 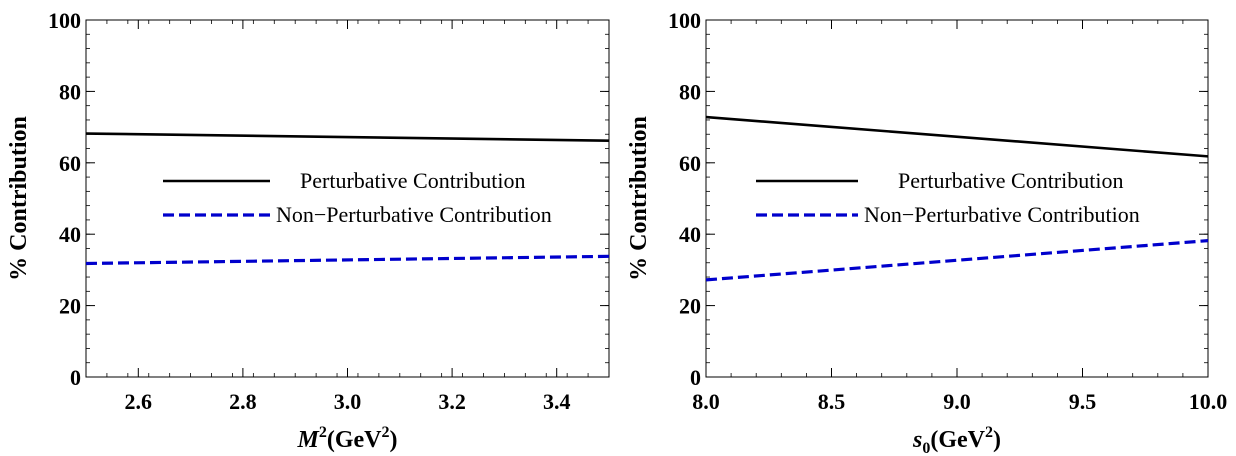 What do you see at coordinates (1208, 401) in the screenshot?
I see `x-tick-label: 10.0` at bounding box center [1208, 401].